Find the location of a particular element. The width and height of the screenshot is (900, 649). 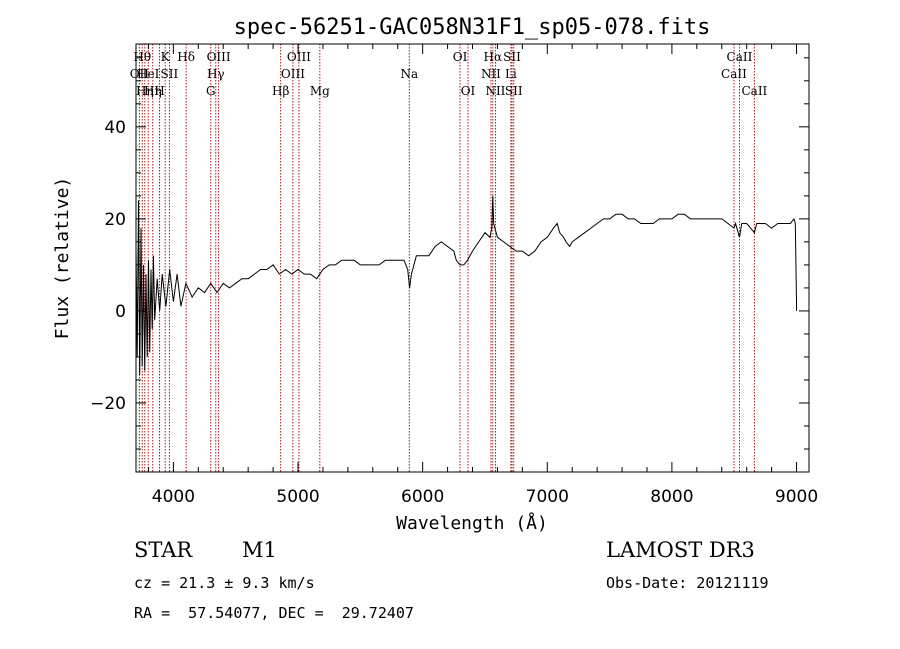

x-tick-label: 6000 is located at coordinates (422, 497).